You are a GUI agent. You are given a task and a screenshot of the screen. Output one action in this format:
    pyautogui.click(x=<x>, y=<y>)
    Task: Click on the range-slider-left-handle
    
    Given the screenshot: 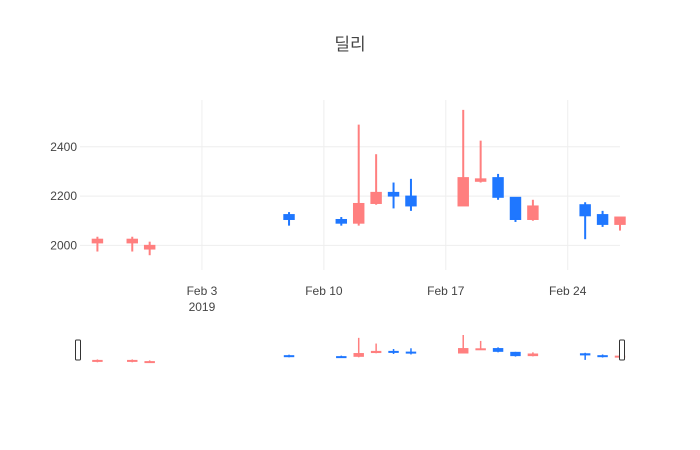 What is the action you would take?
    pyautogui.click(x=78, y=350)
    